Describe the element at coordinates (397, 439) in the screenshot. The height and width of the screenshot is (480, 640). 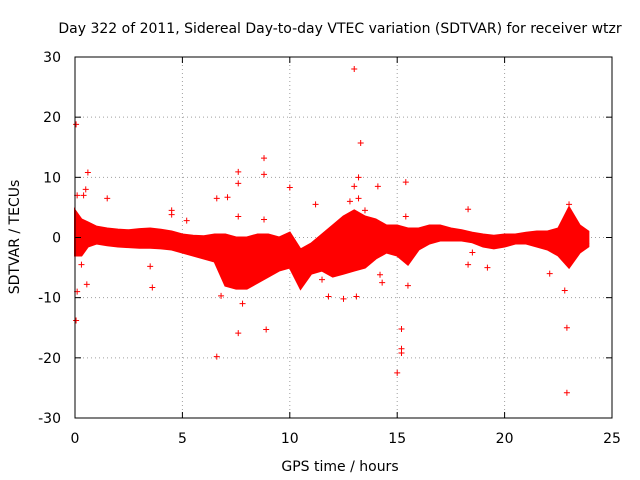
I see `x-tick-label: 15` at that location.